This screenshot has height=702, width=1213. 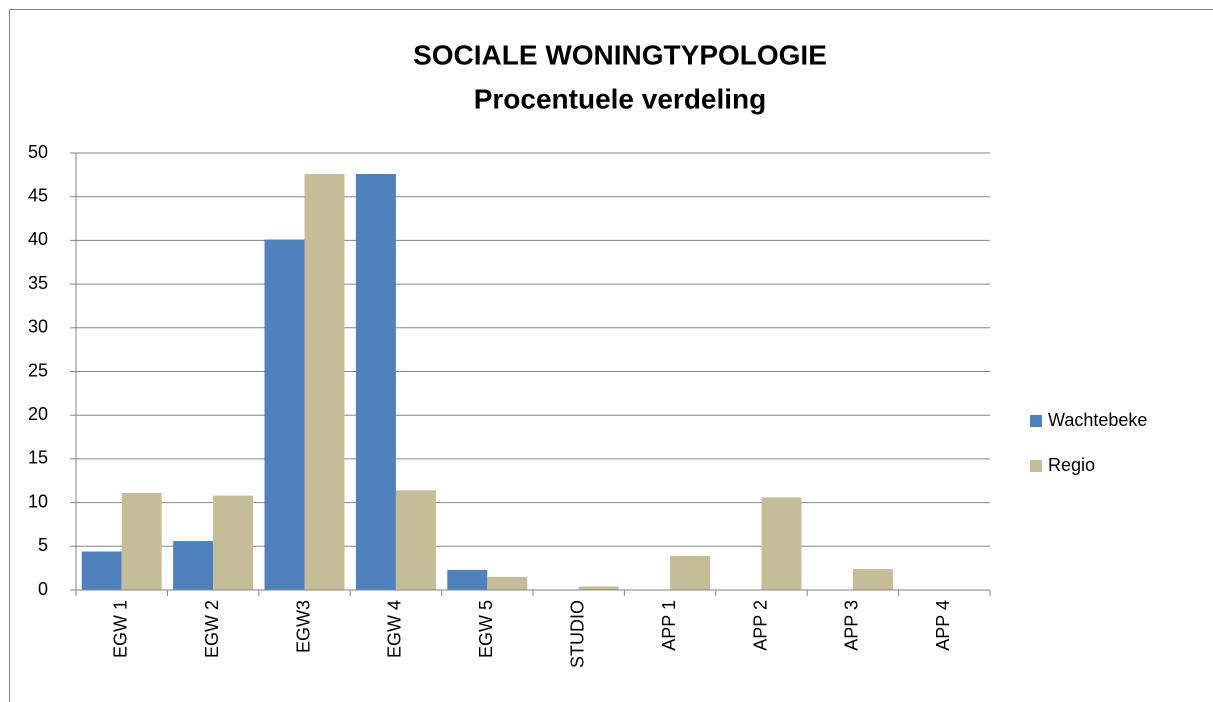 What do you see at coordinates (38, 152) in the screenshot?
I see `y-tick-label: 50` at bounding box center [38, 152].